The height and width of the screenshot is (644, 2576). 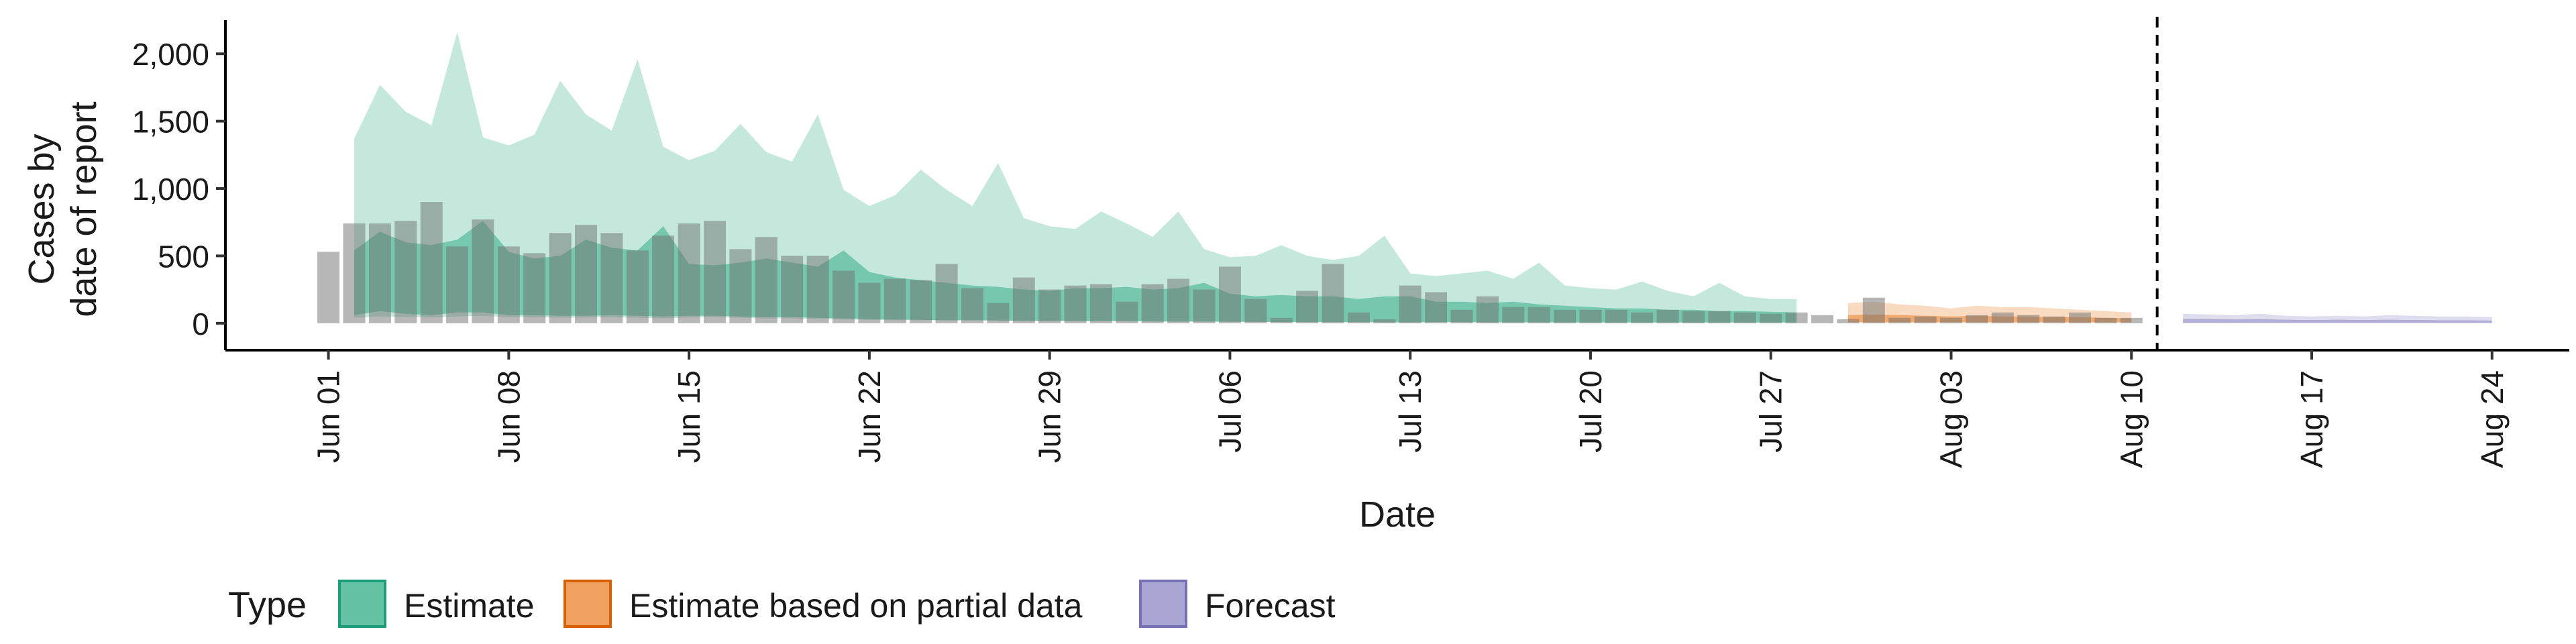 I want to click on y-axis-title: Cases by date of report, so click(x=62, y=209).